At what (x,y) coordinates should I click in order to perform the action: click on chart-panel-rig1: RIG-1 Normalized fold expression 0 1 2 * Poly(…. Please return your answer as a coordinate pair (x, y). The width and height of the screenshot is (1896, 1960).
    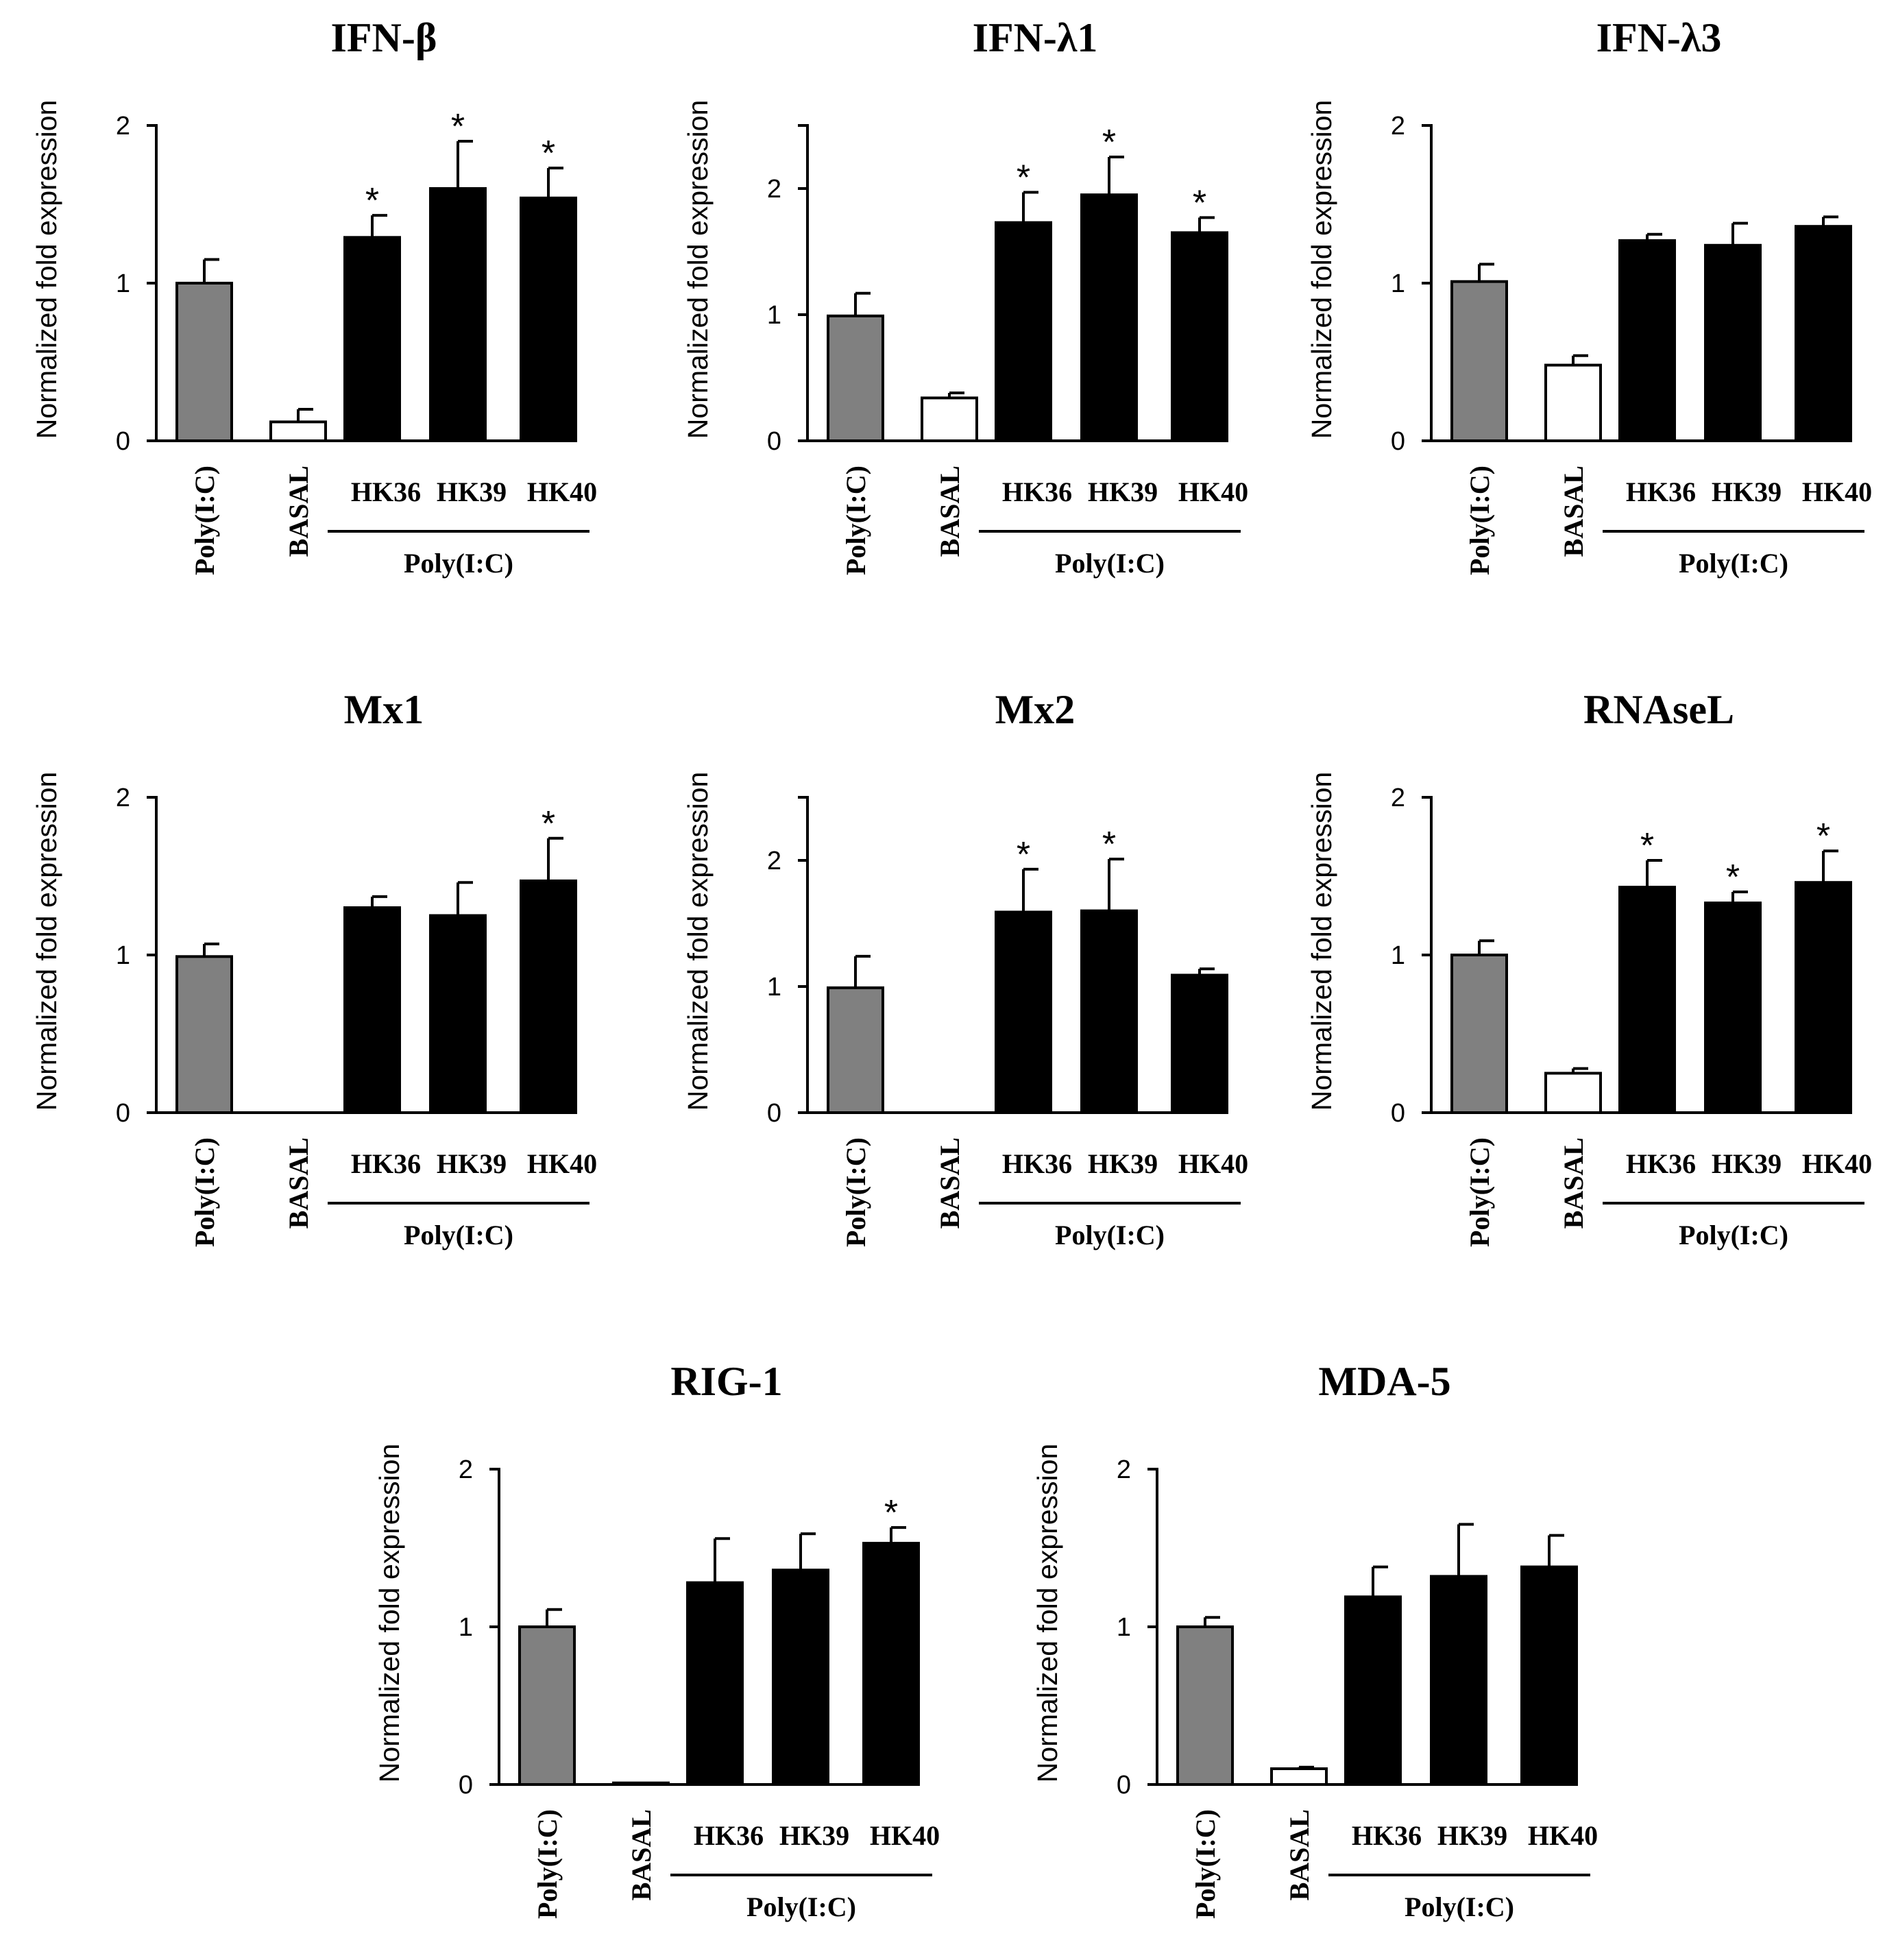
    Looking at the image, I should click on (658, 1652).